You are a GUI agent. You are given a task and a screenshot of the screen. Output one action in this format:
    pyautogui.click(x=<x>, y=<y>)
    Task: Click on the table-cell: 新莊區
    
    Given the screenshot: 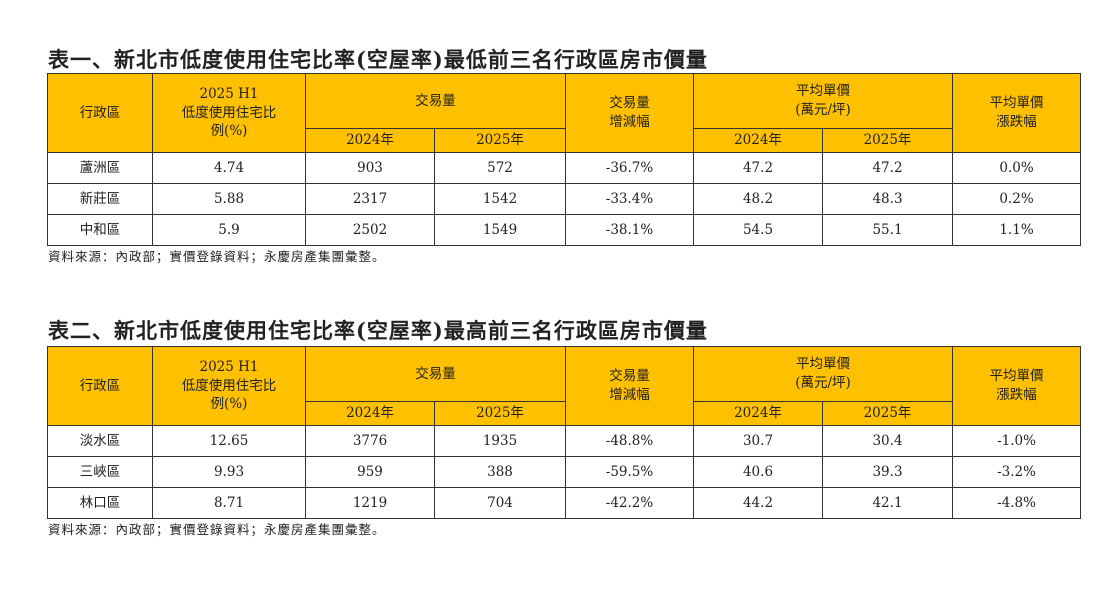 What is the action you would take?
    pyautogui.click(x=100, y=199)
    